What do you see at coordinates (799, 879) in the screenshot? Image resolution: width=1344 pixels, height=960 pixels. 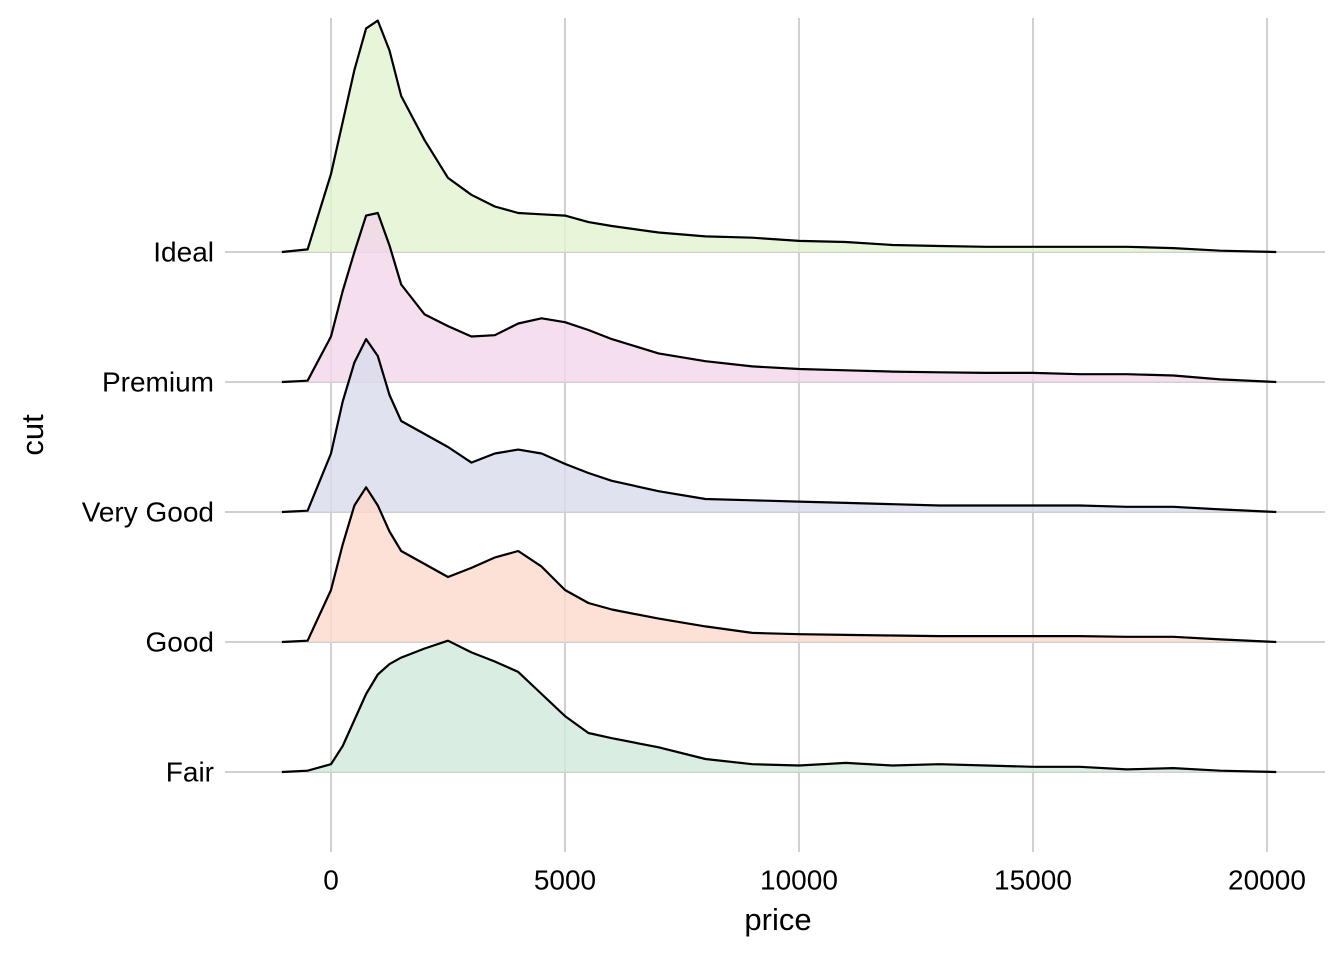 I see `x-tick-label: 10000` at bounding box center [799, 879].